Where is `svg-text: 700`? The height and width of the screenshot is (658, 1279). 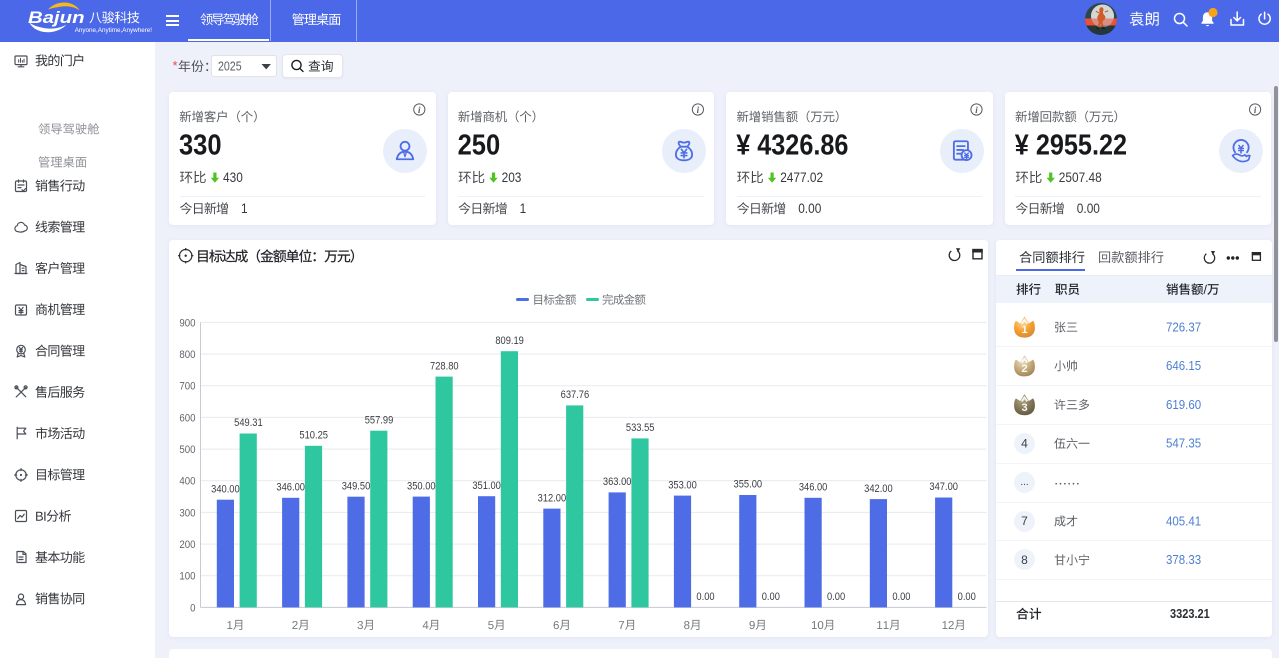 svg-text: 700 is located at coordinates (187, 387).